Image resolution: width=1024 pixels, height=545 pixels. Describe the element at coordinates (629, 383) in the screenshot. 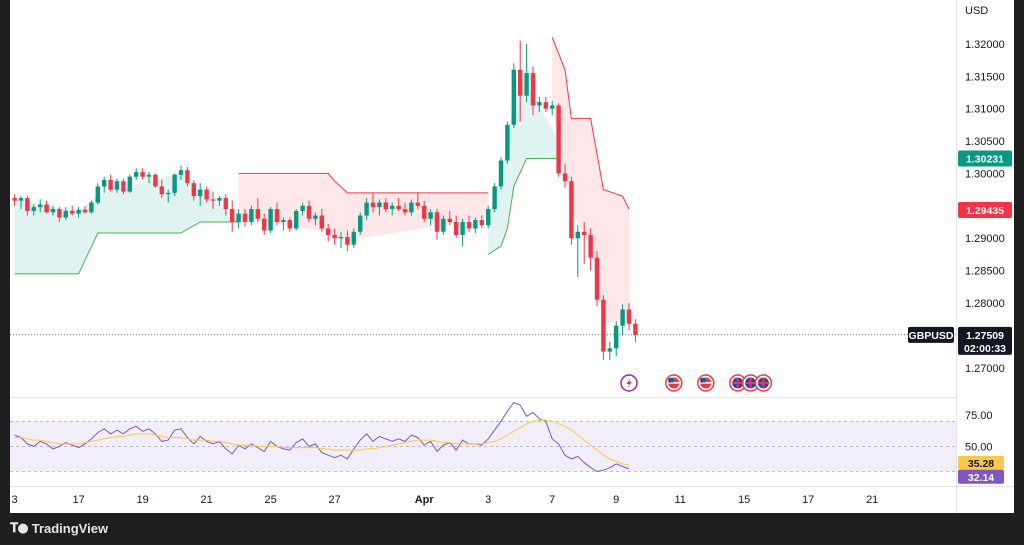

I see `lightning-event-icon` at that location.